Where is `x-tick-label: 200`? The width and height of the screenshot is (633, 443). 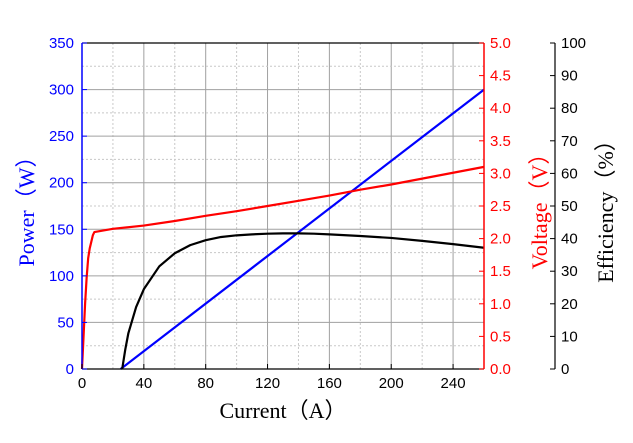 x-tick-label: 200 is located at coordinates (391, 383).